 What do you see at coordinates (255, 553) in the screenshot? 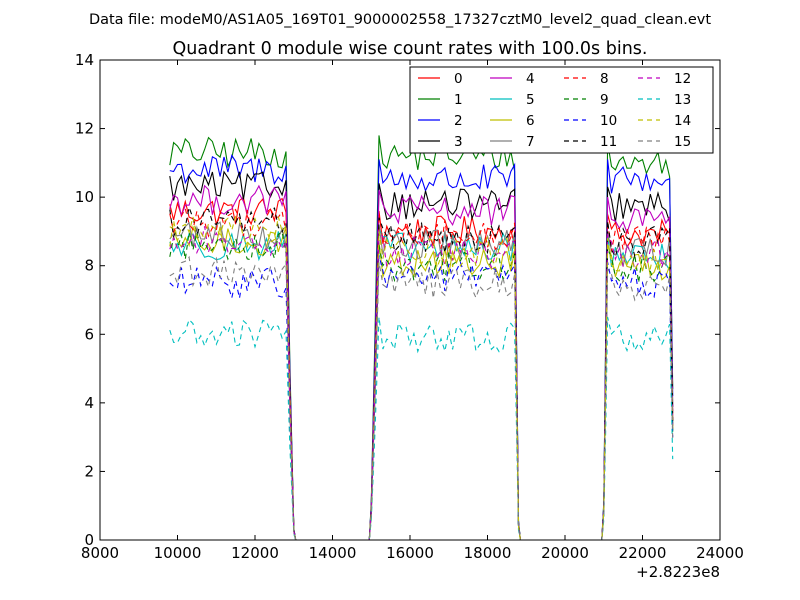
I see `x-tick-label: 12000` at bounding box center [255, 553].